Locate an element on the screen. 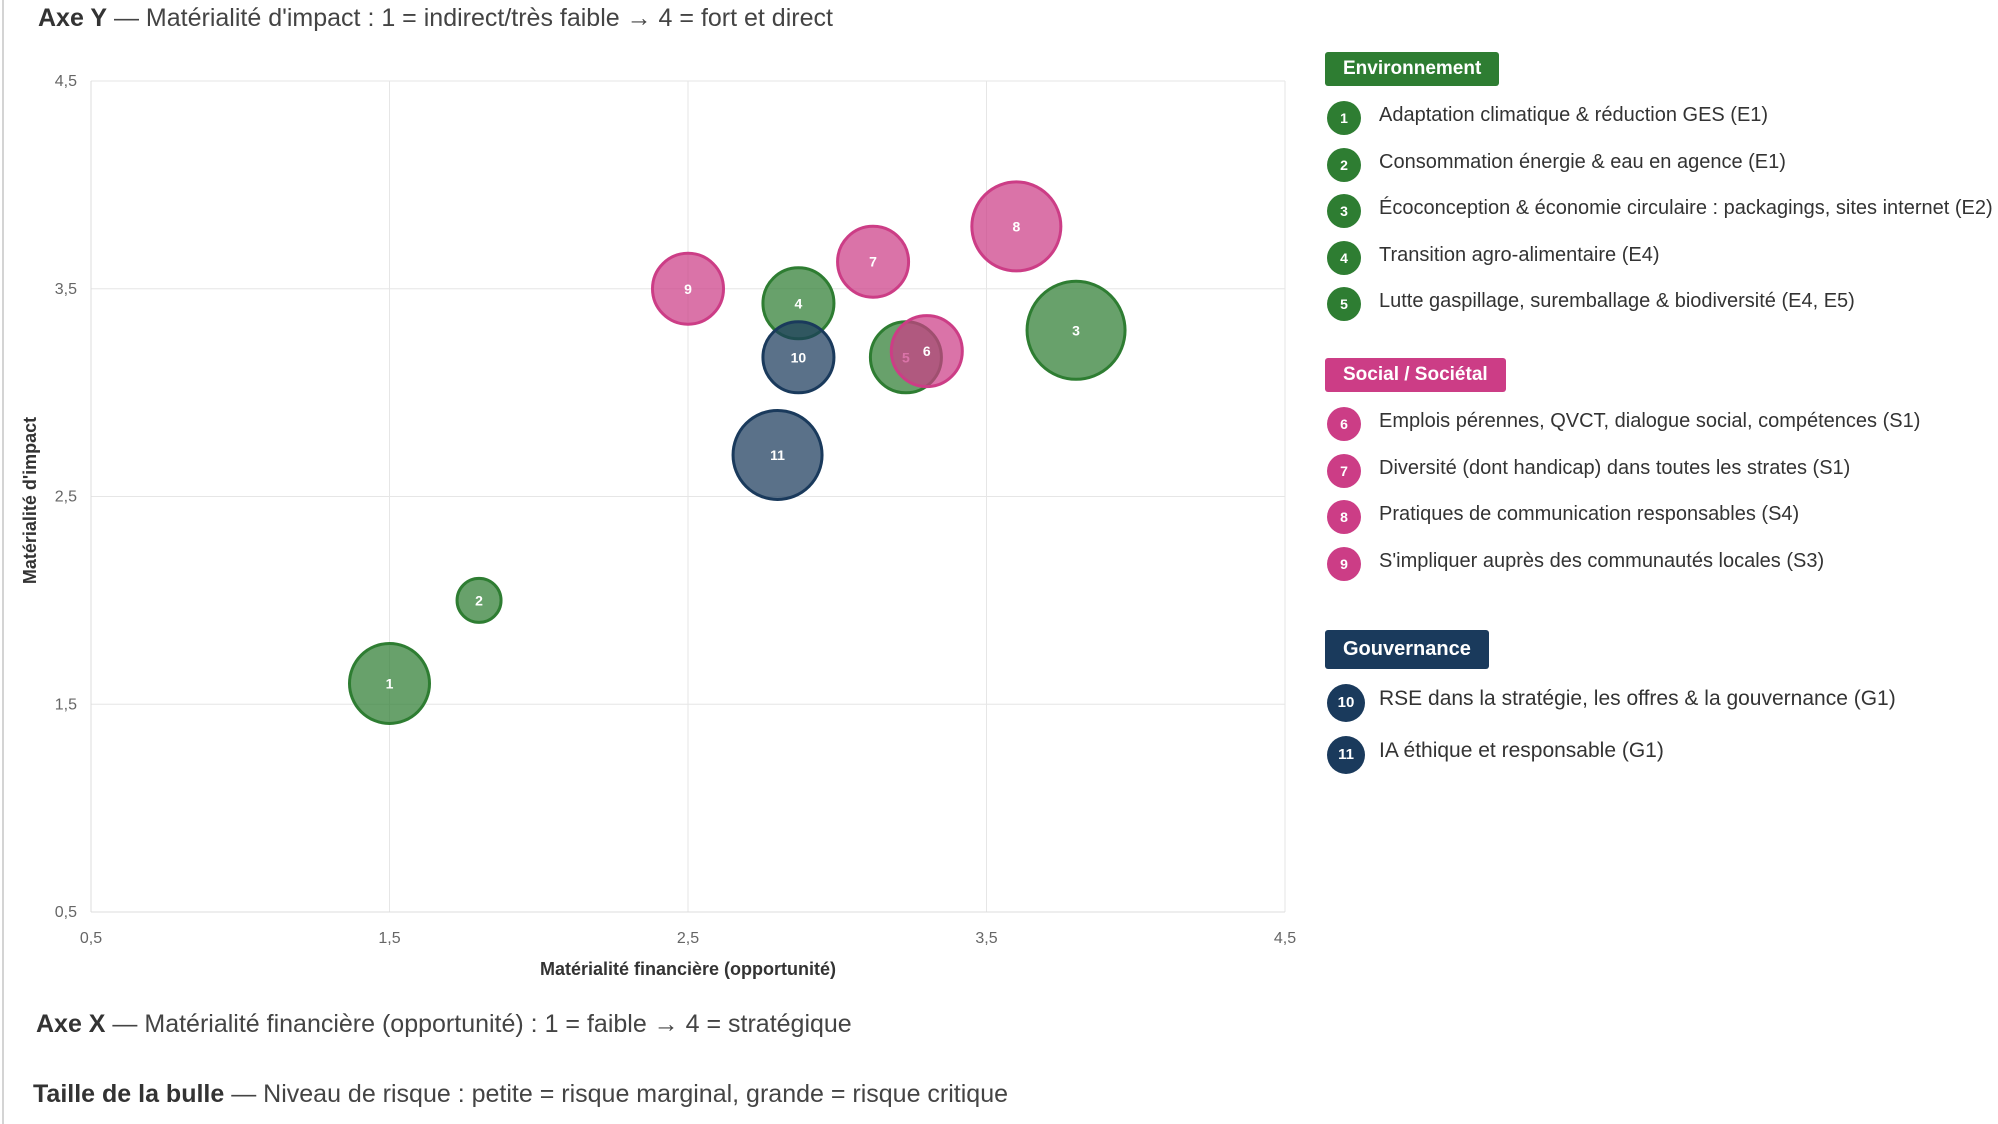 The width and height of the screenshot is (1998, 1124). bubble-11: 11 is located at coordinates (777, 454).